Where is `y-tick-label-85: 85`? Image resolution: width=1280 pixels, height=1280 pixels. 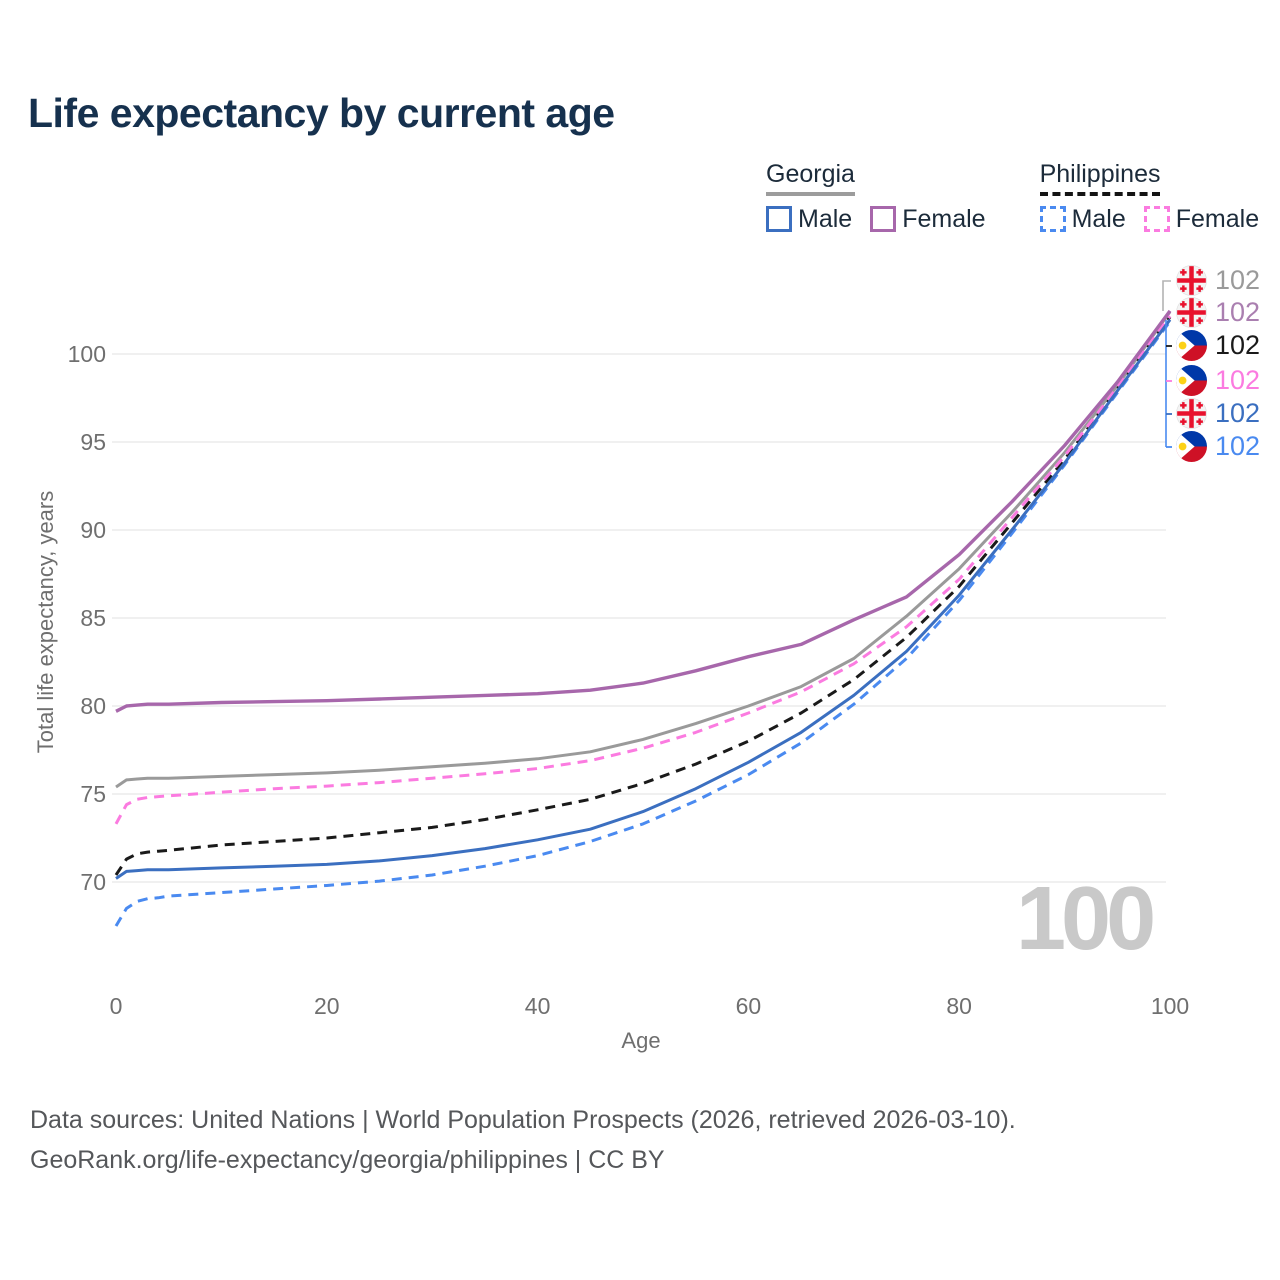 y-tick-label-85: 85 is located at coordinates (93, 618).